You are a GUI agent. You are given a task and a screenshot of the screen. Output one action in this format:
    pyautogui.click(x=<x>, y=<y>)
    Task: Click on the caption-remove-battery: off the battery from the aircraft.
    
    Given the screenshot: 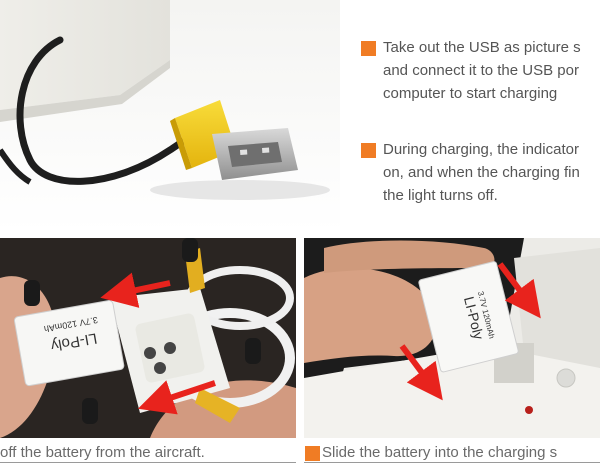 What is the action you would take?
    pyautogui.click(x=148, y=453)
    